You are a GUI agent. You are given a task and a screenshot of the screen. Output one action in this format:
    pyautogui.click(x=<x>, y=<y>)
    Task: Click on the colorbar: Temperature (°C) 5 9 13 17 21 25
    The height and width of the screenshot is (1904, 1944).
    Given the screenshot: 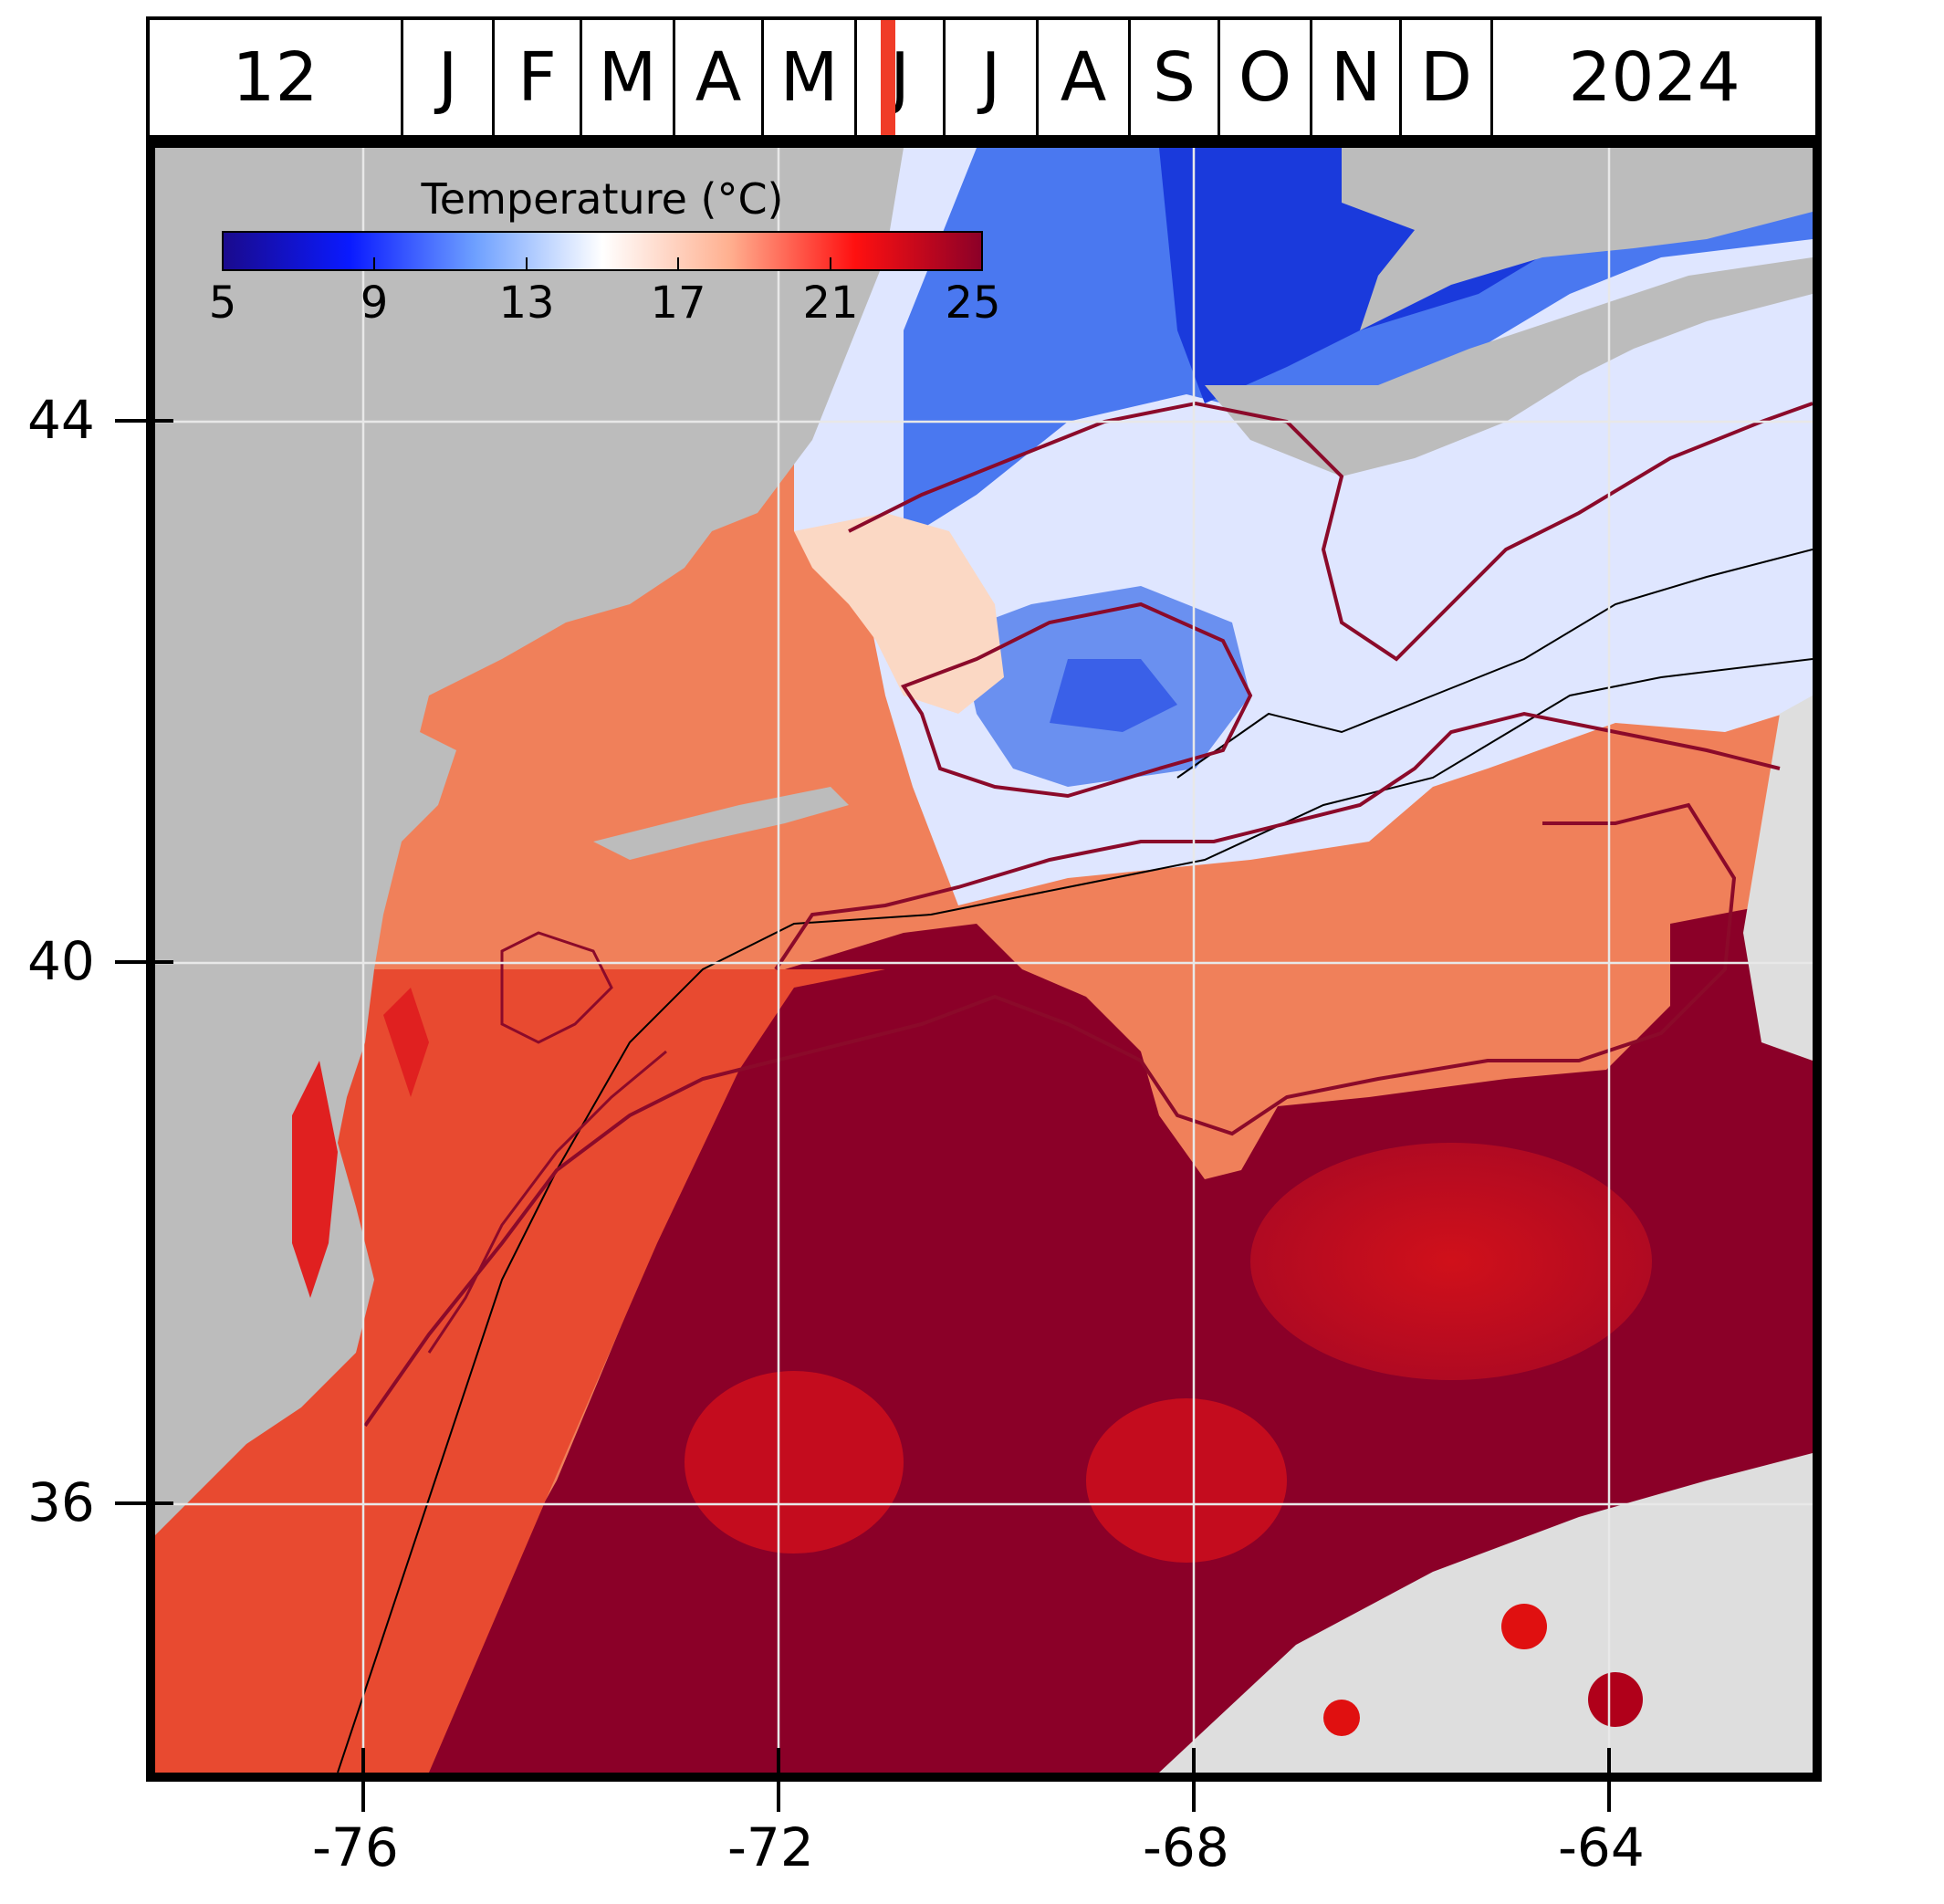 What is the action you would take?
    pyautogui.click(x=605, y=252)
    